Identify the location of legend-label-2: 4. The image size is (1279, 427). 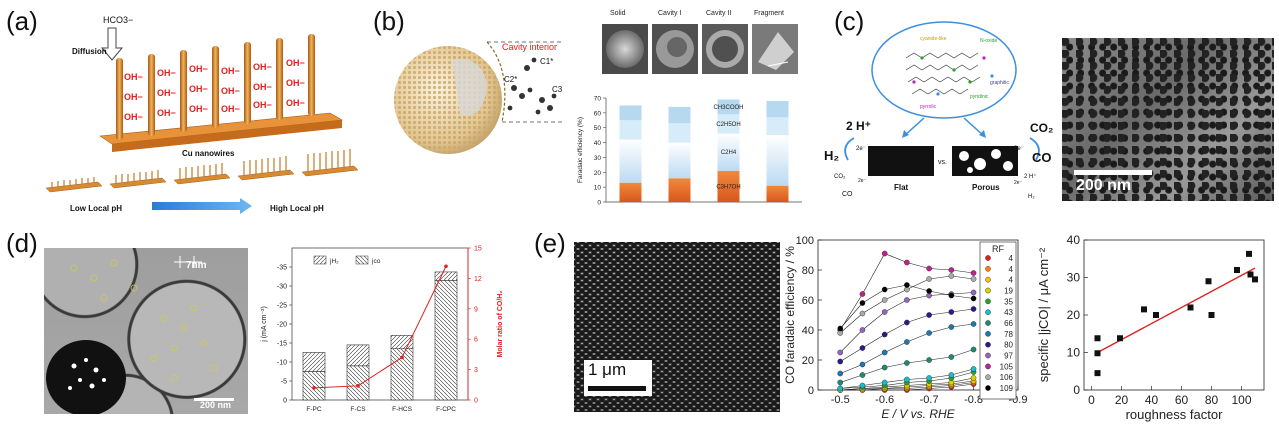
(1011, 280).